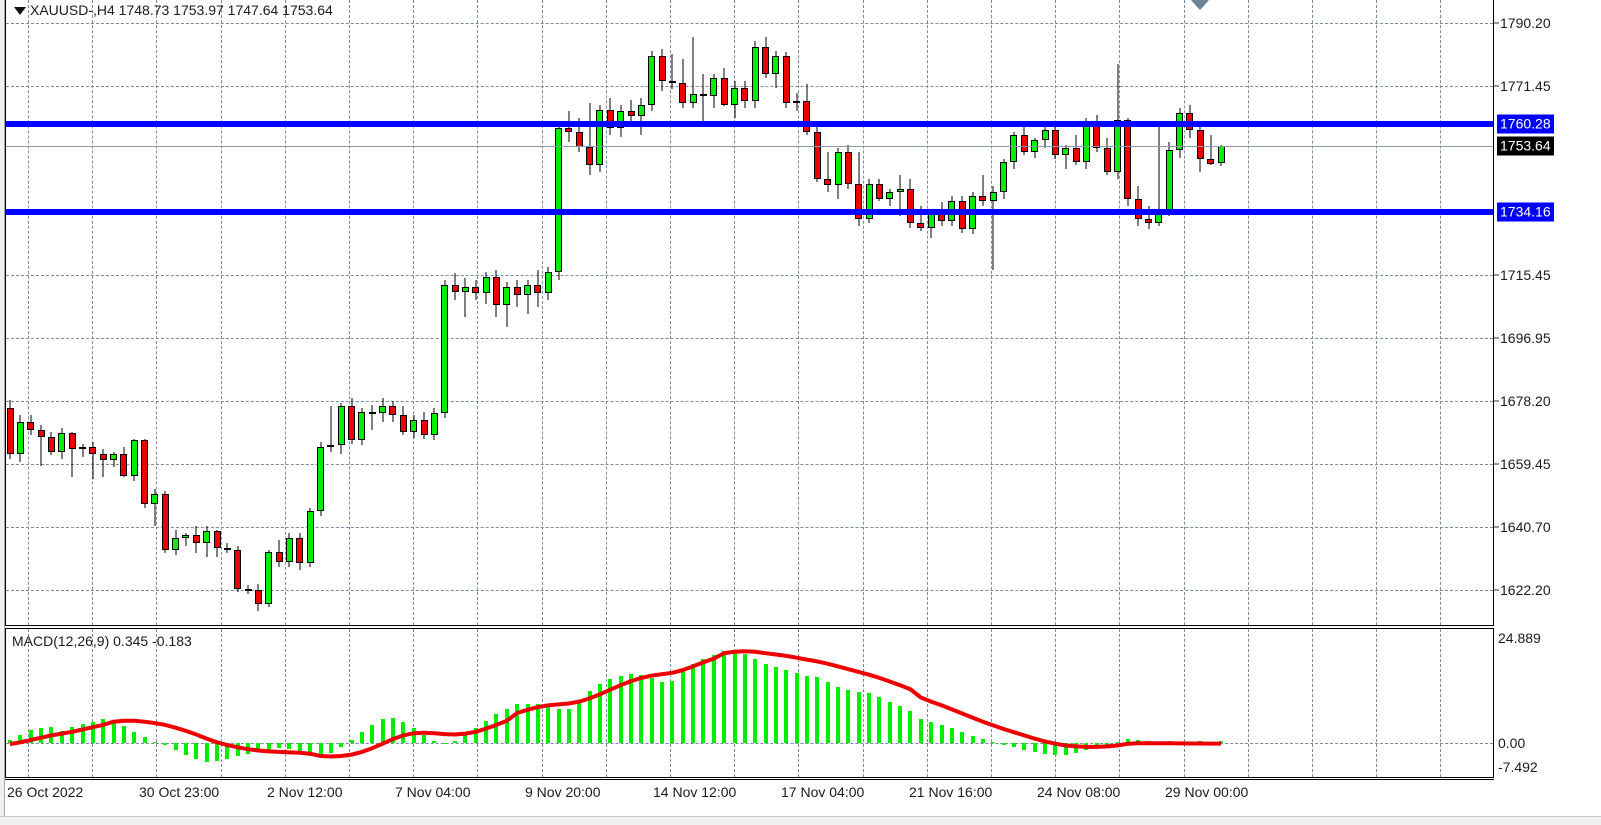 The width and height of the screenshot is (1601, 825). I want to click on macd-label: MACD(12,26,9) 0.345 -0.183, so click(102, 641).